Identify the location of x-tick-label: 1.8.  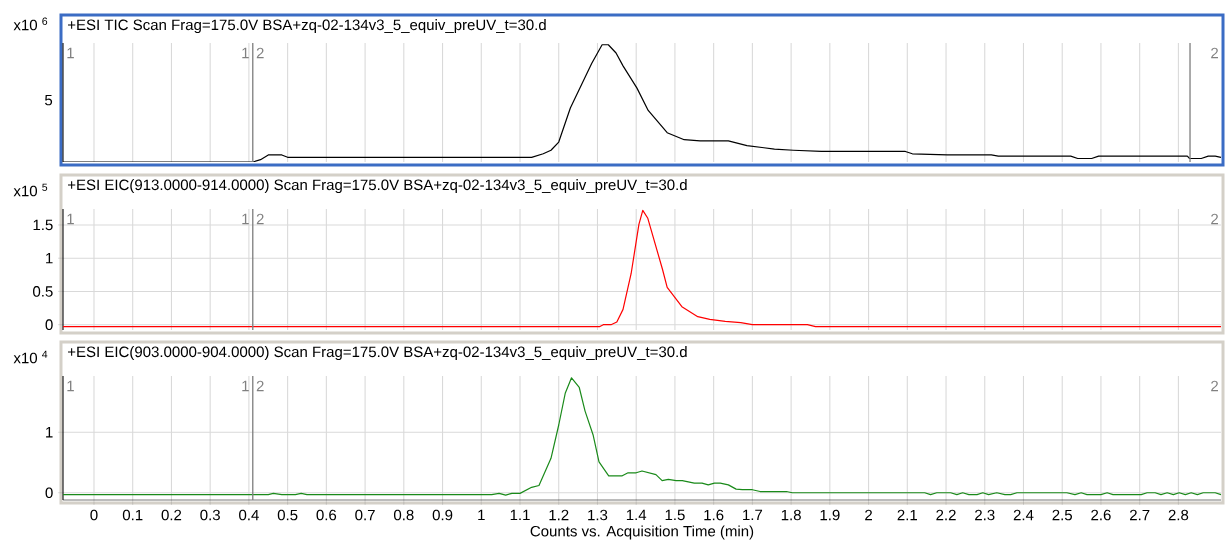
(791, 515).